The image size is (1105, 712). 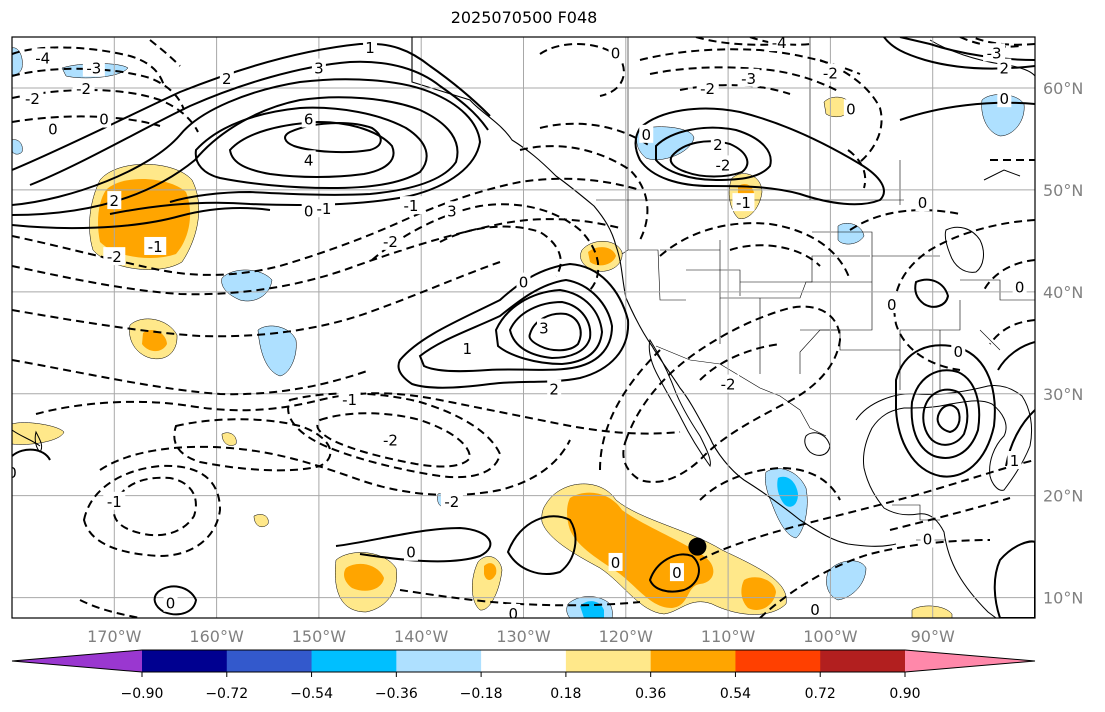 What do you see at coordinates (421, 636) in the screenshot?
I see `longitude-tick-label: 140°W` at bounding box center [421, 636].